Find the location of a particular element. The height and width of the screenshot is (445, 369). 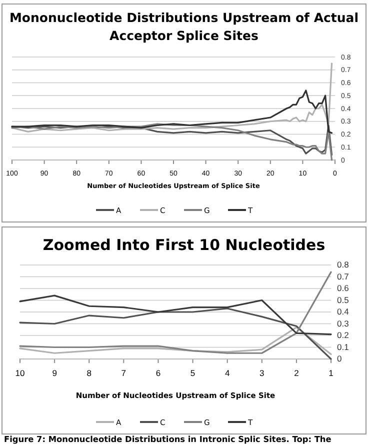

y-tick-label: 0.1 is located at coordinates (343, 347).